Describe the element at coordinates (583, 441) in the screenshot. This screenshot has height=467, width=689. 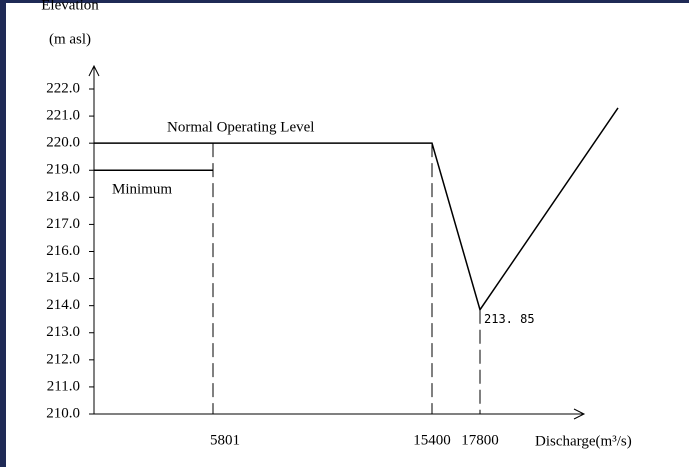
I see `x-axis-label: Discharge(m³/s)` at that location.